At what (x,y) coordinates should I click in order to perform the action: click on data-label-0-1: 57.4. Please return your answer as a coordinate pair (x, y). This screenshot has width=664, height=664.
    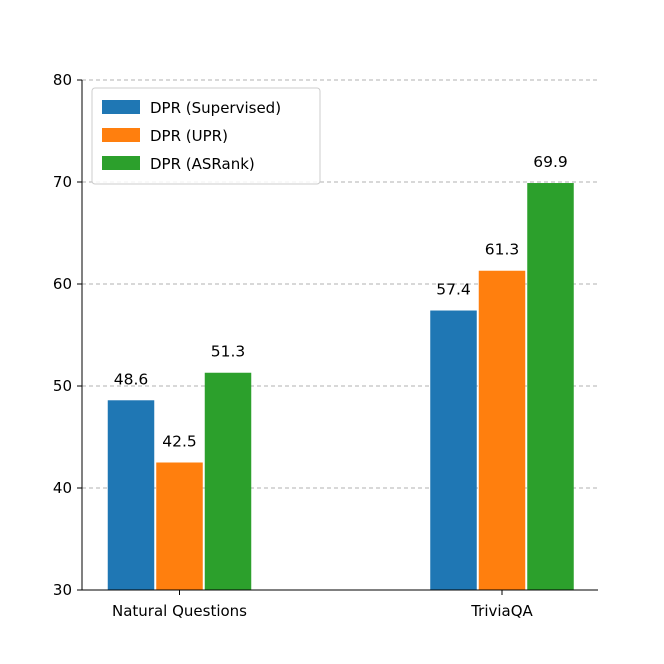
    Looking at the image, I should click on (453, 290).